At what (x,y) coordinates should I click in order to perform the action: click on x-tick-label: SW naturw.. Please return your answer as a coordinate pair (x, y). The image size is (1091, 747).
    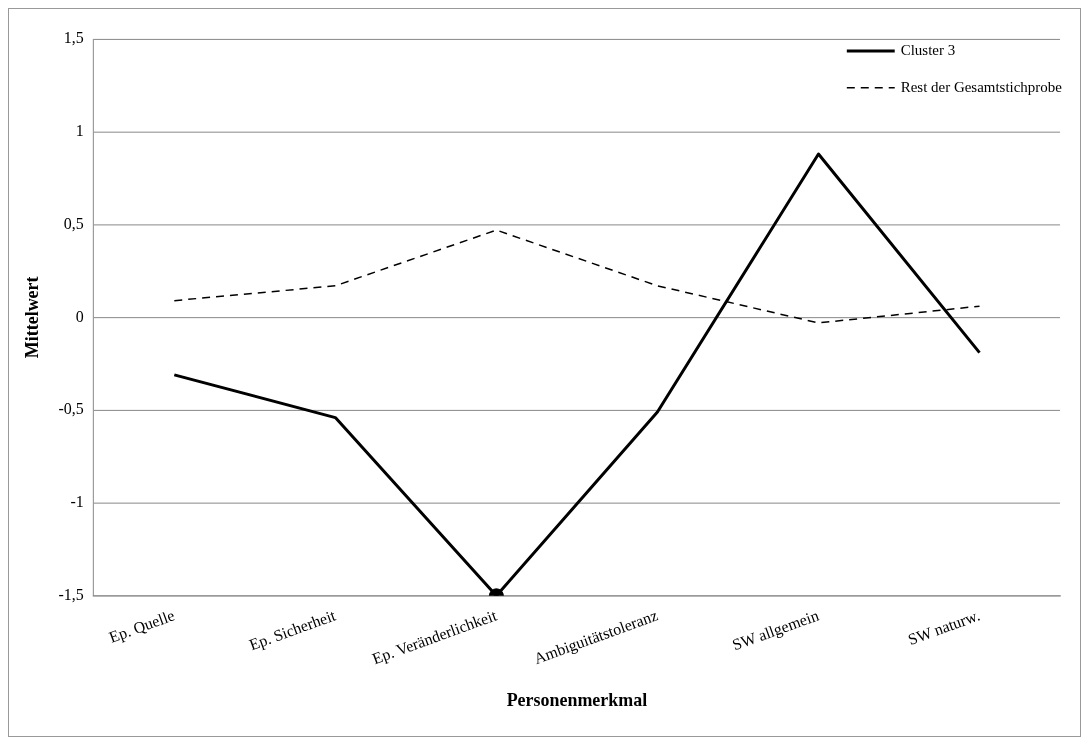
    Looking at the image, I should click on (943, 627).